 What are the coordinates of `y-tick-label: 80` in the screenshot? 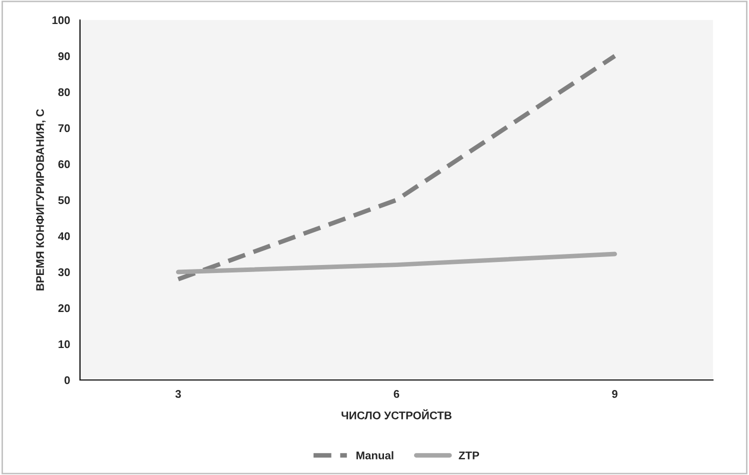 It's located at (64, 92).